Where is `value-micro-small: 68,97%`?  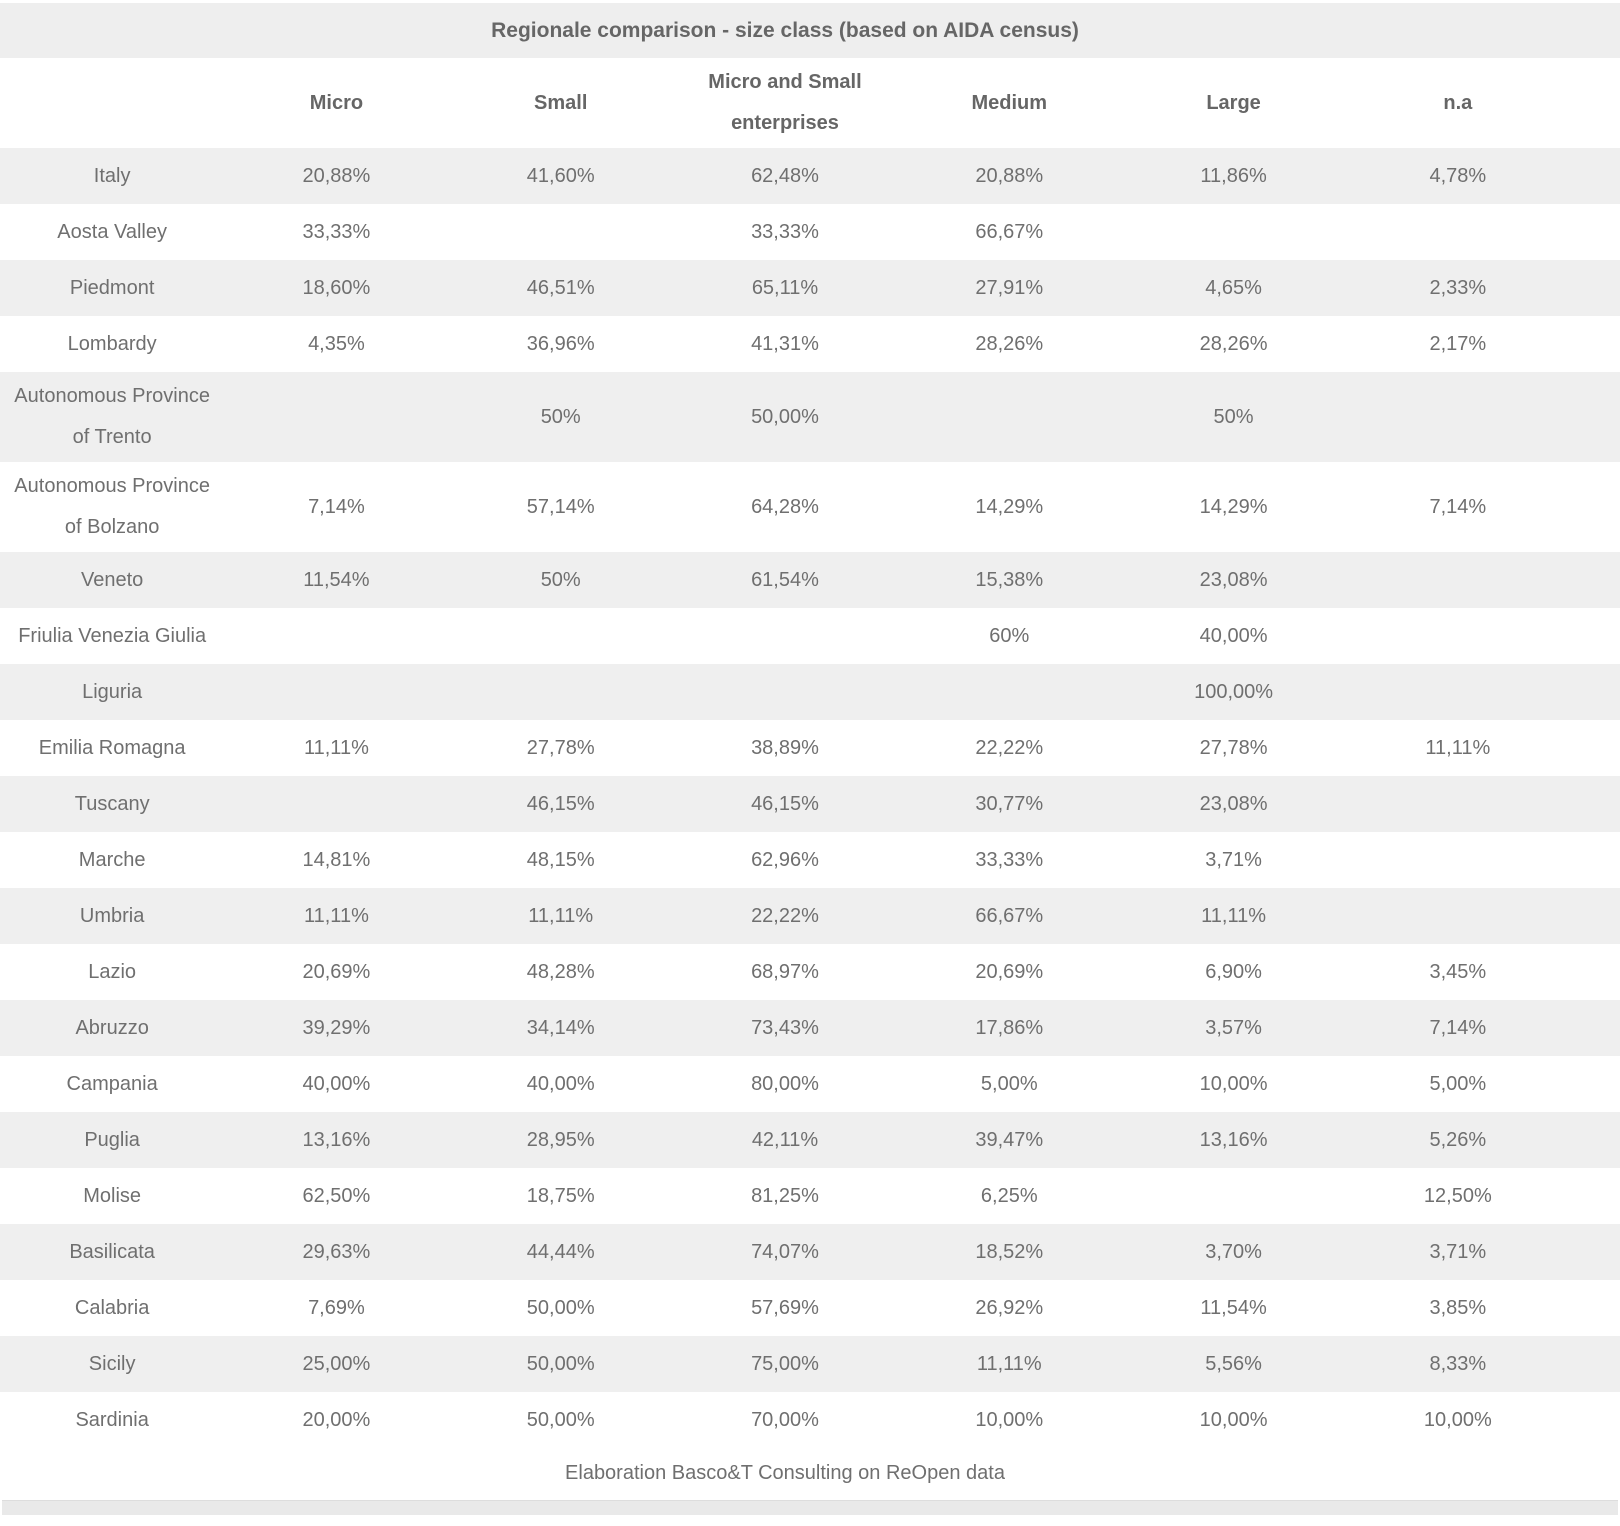
value-micro-small: 68,97% is located at coordinates (785, 971).